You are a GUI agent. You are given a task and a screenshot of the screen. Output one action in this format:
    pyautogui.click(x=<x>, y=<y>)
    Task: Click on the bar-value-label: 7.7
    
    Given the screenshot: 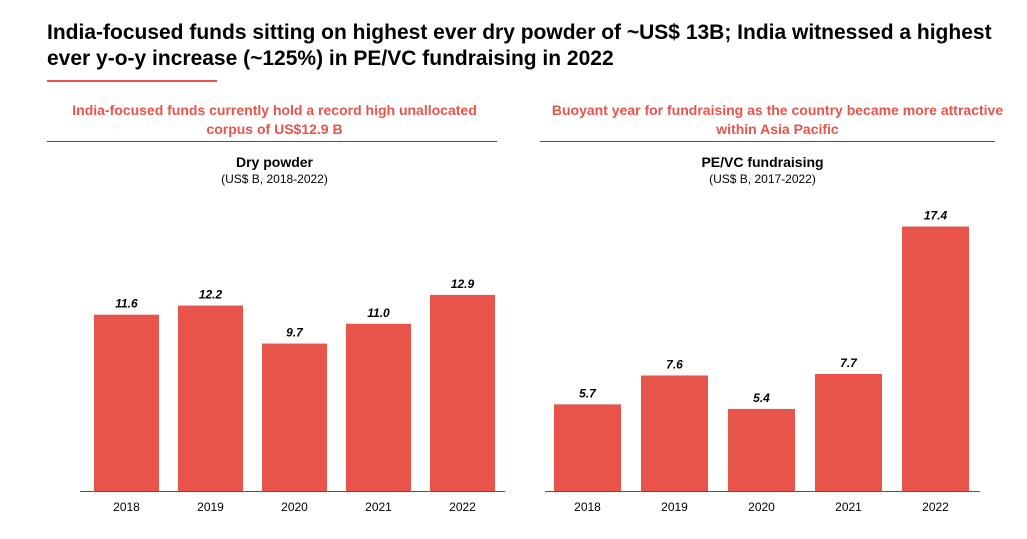 What is the action you would take?
    pyautogui.click(x=849, y=363)
    